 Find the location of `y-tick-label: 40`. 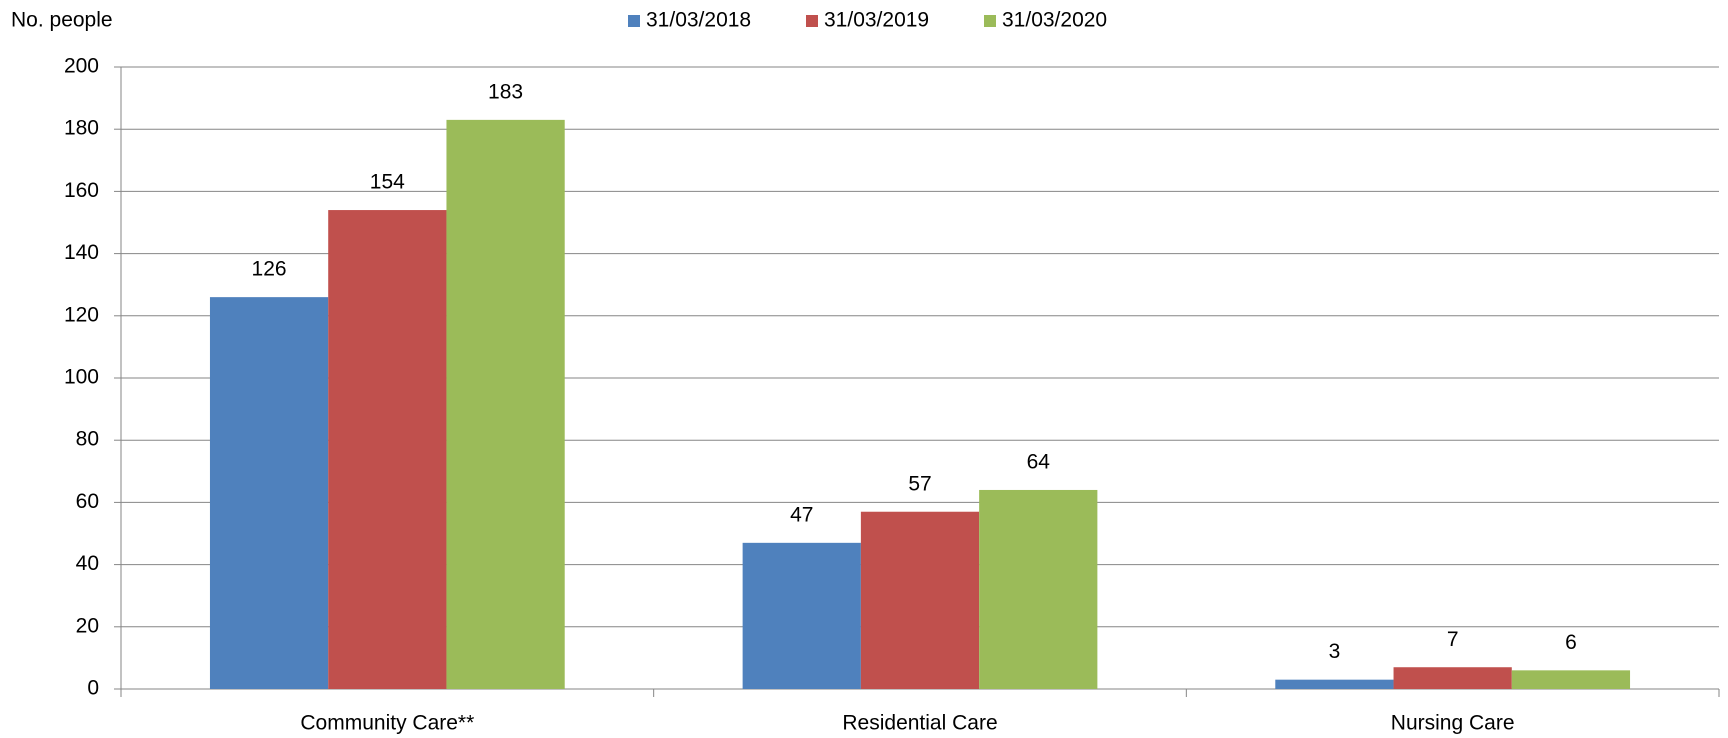

y-tick-label: 40 is located at coordinates (87, 563).